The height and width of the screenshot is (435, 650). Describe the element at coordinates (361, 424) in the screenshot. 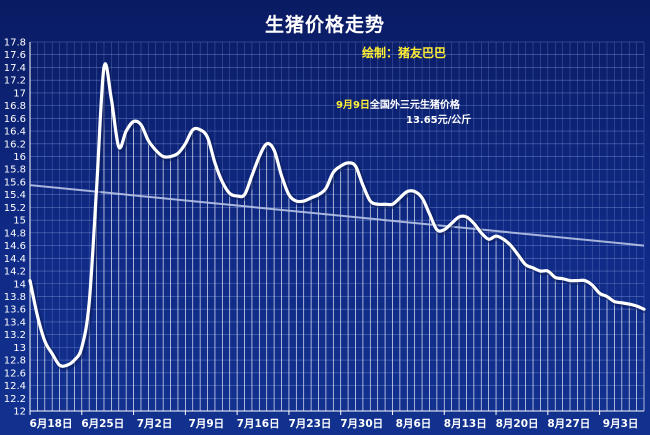

I see `x-tick-label: 7月30日` at that location.